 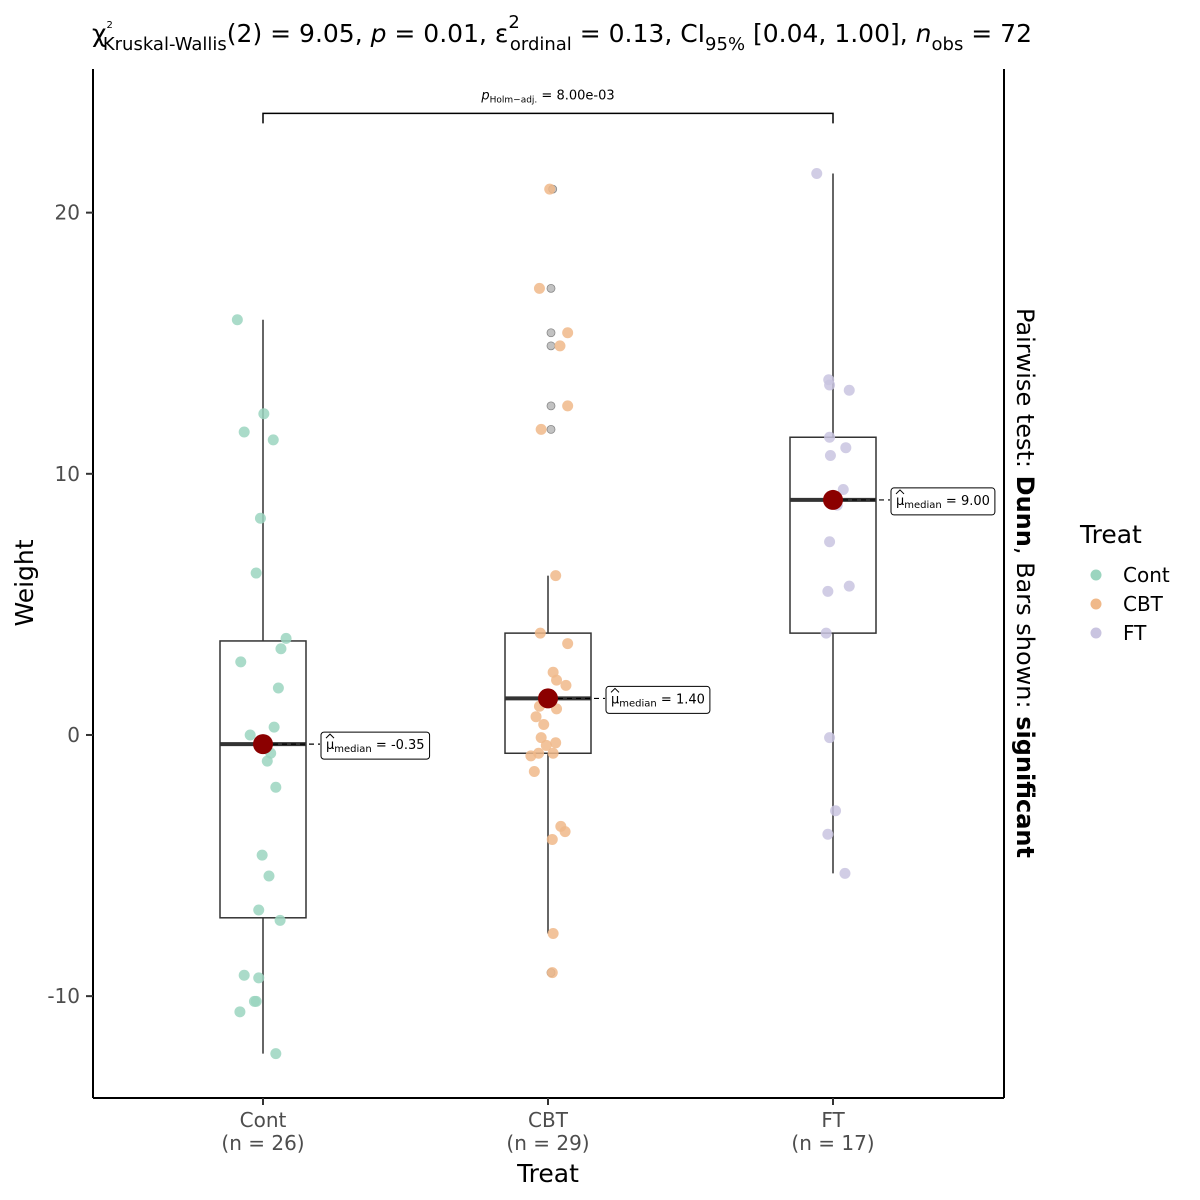 What do you see at coordinates (681, 699) in the screenshot?
I see `median-label-value: = 1.40` at bounding box center [681, 699].